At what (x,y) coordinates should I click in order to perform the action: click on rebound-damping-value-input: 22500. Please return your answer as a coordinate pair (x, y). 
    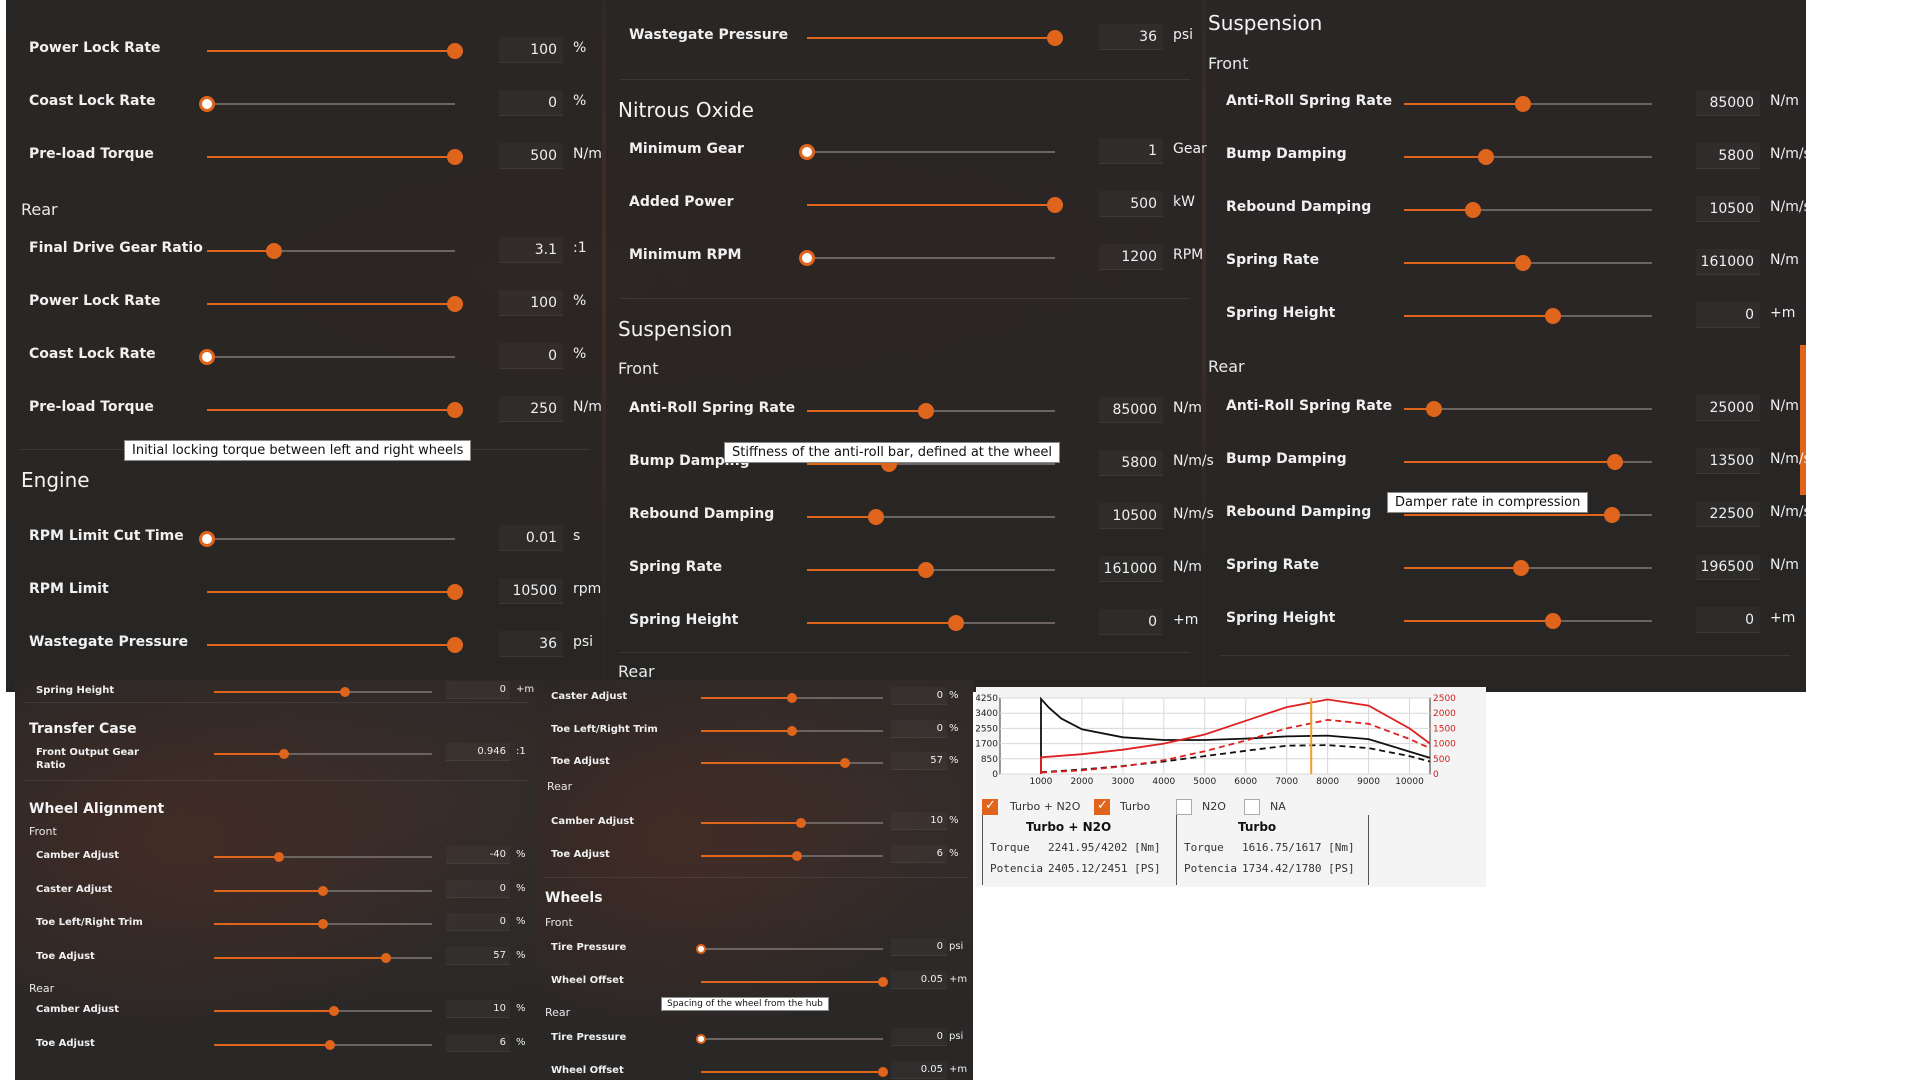
    Looking at the image, I should click on (1728, 514).